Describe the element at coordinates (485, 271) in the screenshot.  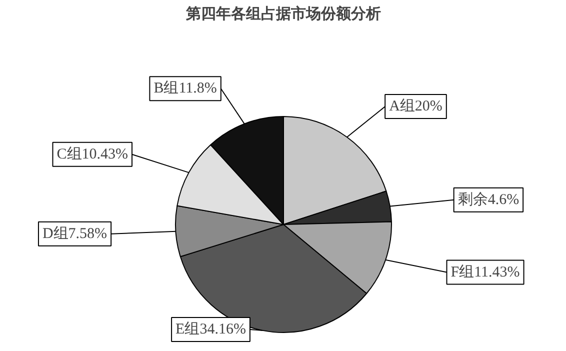
I see `slice-label: F组11.43%` at that location.